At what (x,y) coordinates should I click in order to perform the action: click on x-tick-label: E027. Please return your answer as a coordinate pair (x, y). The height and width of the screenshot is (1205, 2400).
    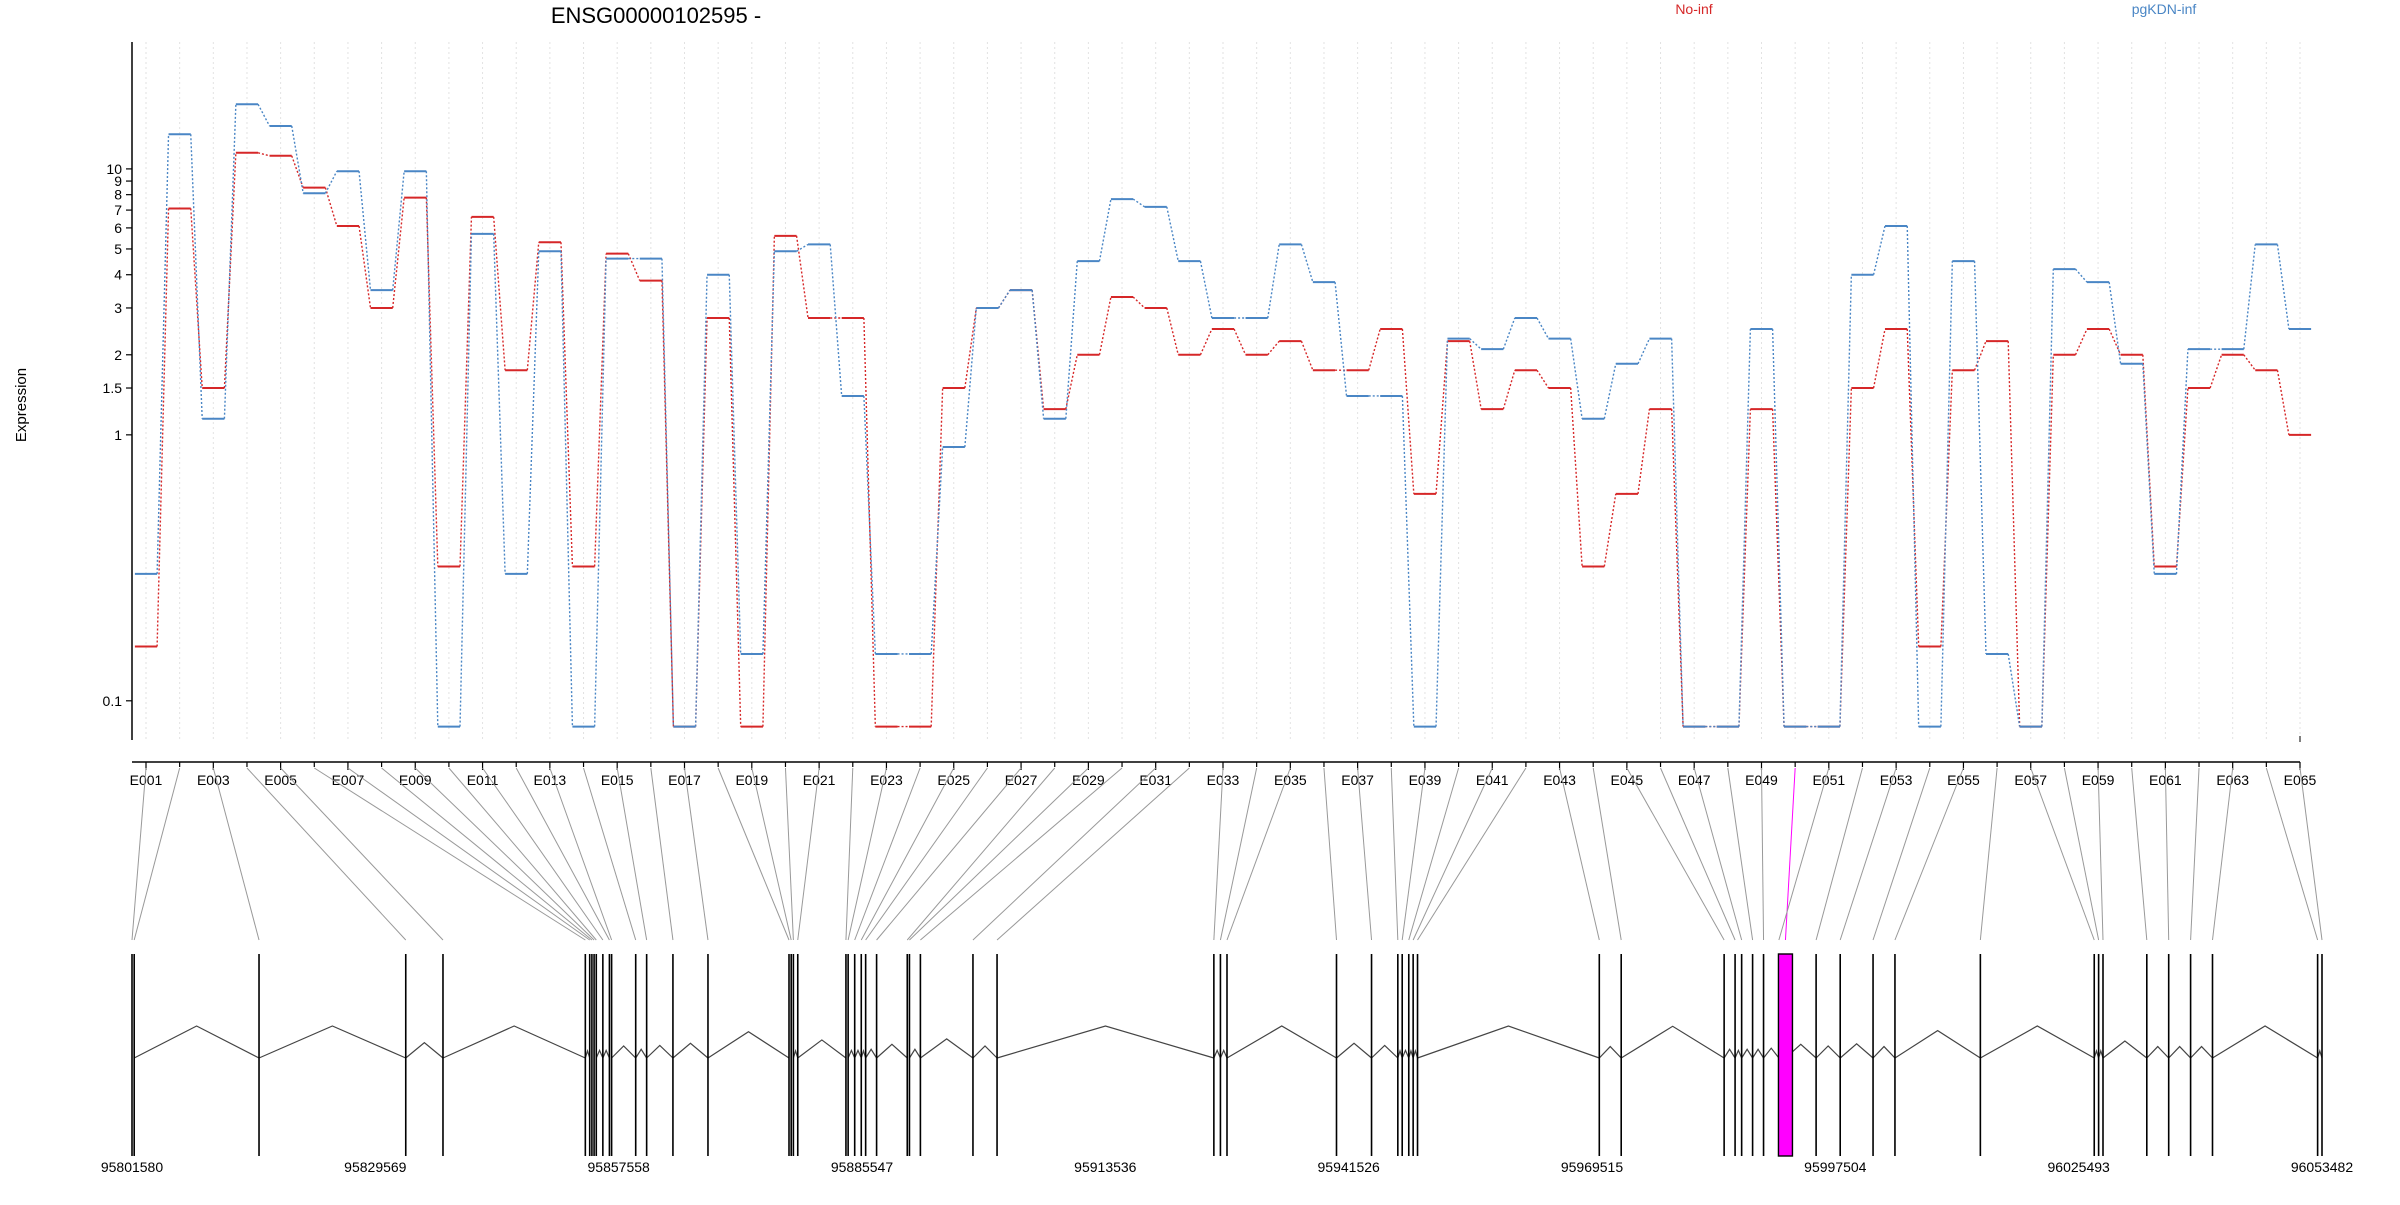
    Looking at the image, I should click on (1021, 780).